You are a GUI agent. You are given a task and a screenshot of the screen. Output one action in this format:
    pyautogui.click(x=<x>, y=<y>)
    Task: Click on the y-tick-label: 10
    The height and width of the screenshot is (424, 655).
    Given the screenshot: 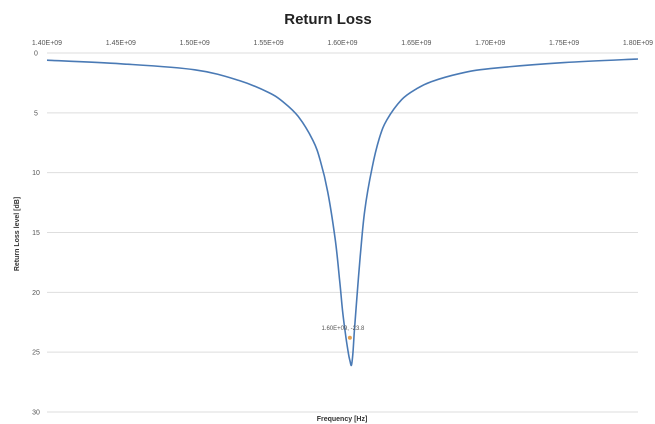 What is the action you would take?
    pyautogui.click(x=36, y=173)
    